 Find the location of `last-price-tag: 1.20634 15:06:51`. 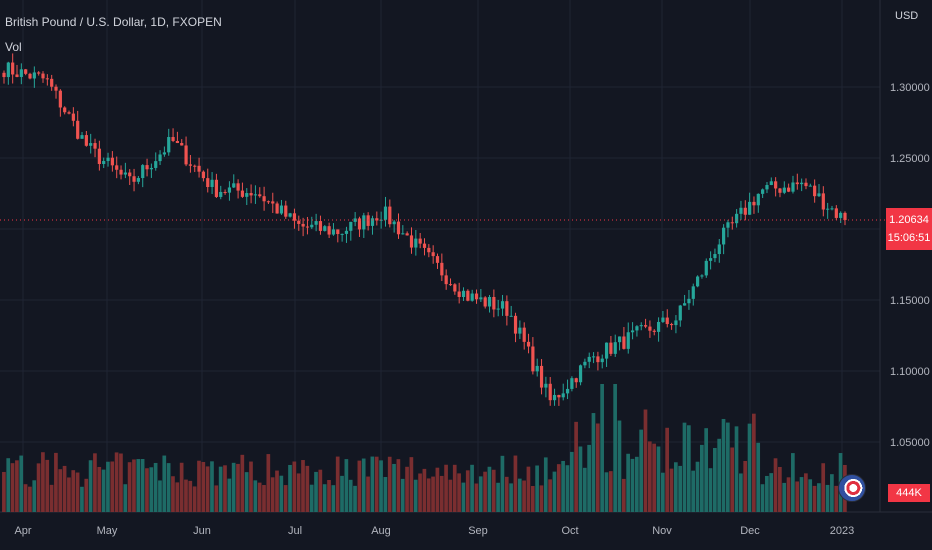

last-price-tag: 1.20634 15:06:51 is located at coordinates (909, 229).